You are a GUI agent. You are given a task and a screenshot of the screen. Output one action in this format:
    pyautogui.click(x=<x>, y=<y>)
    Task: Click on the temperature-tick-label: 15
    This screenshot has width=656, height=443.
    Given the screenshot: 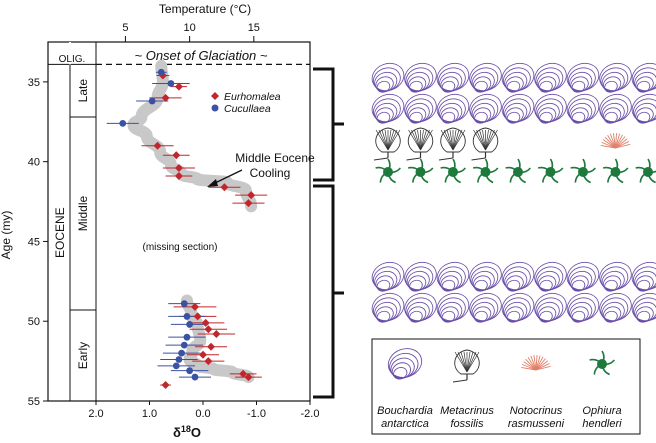 What is the action you would take?
    pyautogui.click(x=254, y=28)
    